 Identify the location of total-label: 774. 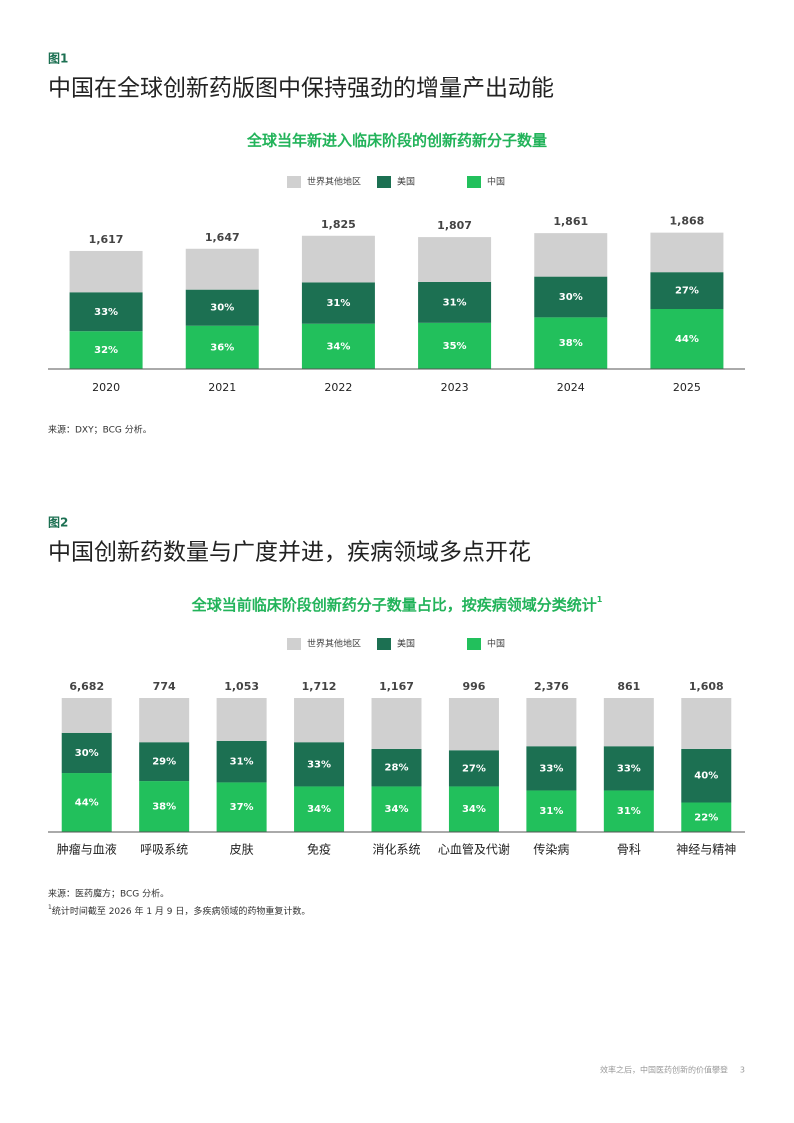
(164, 686).